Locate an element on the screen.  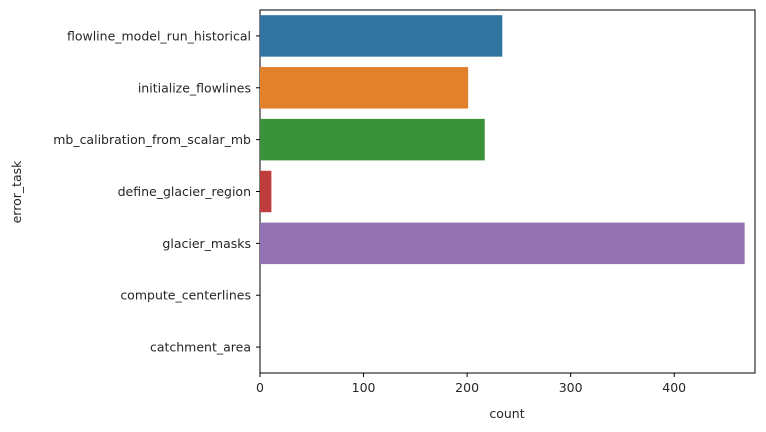
bar-define-glacier-region is located at coordinates (266, 191).